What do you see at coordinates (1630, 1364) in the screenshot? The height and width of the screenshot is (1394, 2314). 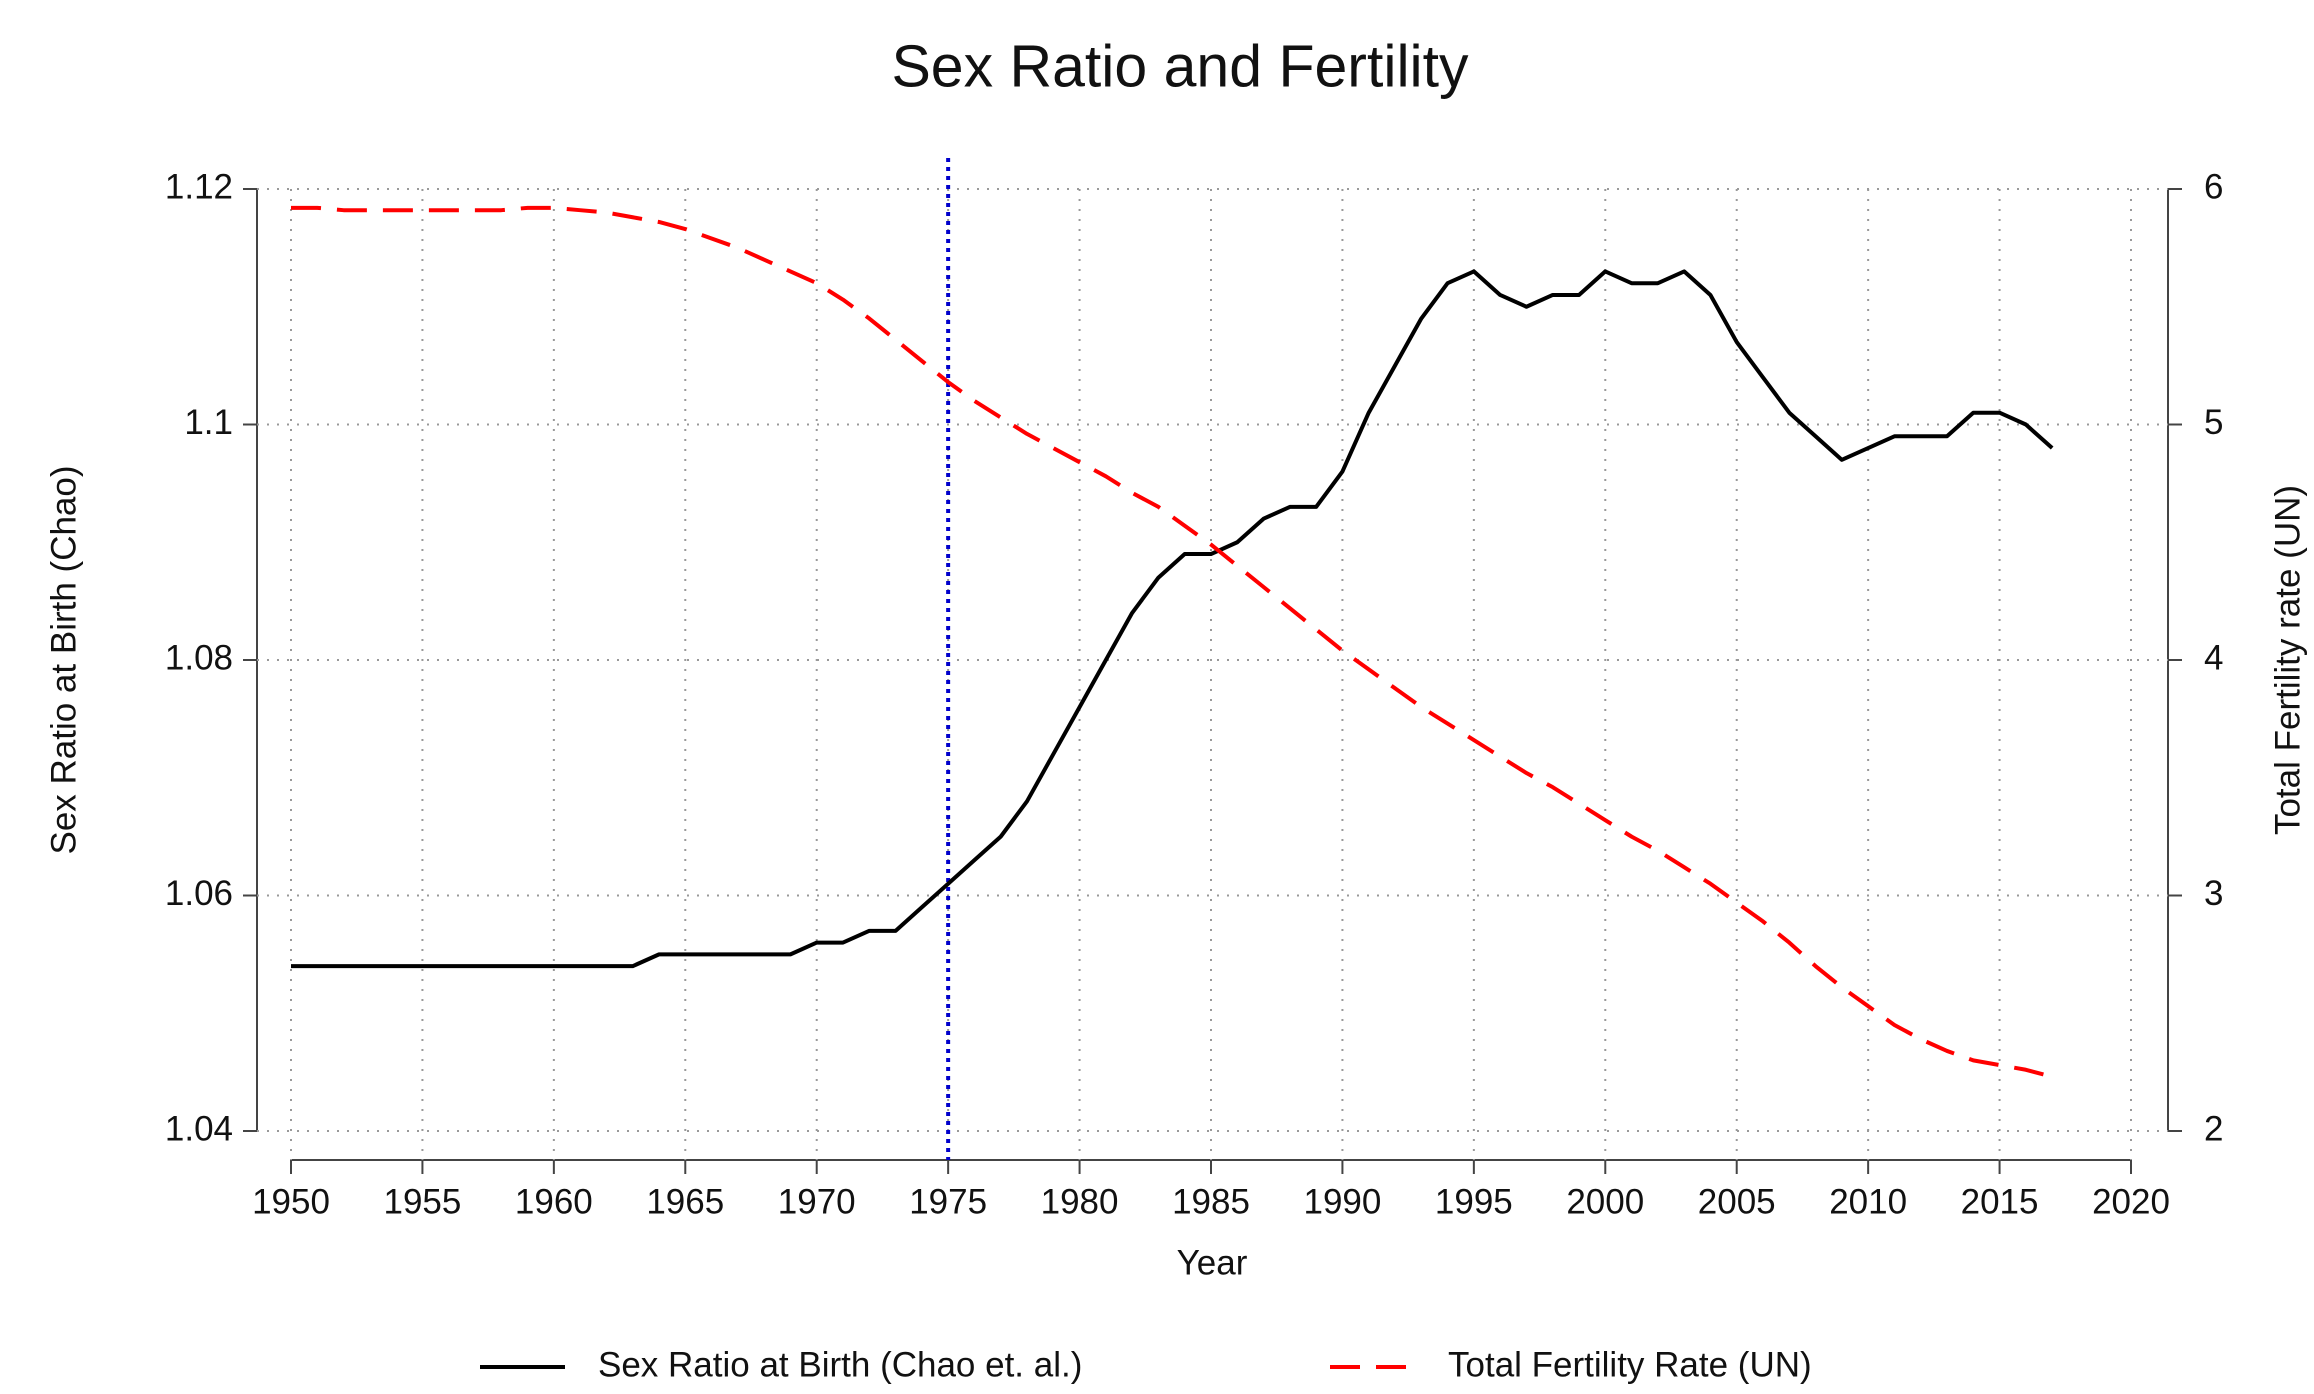 I see `legend-label: Total Fertility Rate (UN)` at bounding box center [1630, 1364].